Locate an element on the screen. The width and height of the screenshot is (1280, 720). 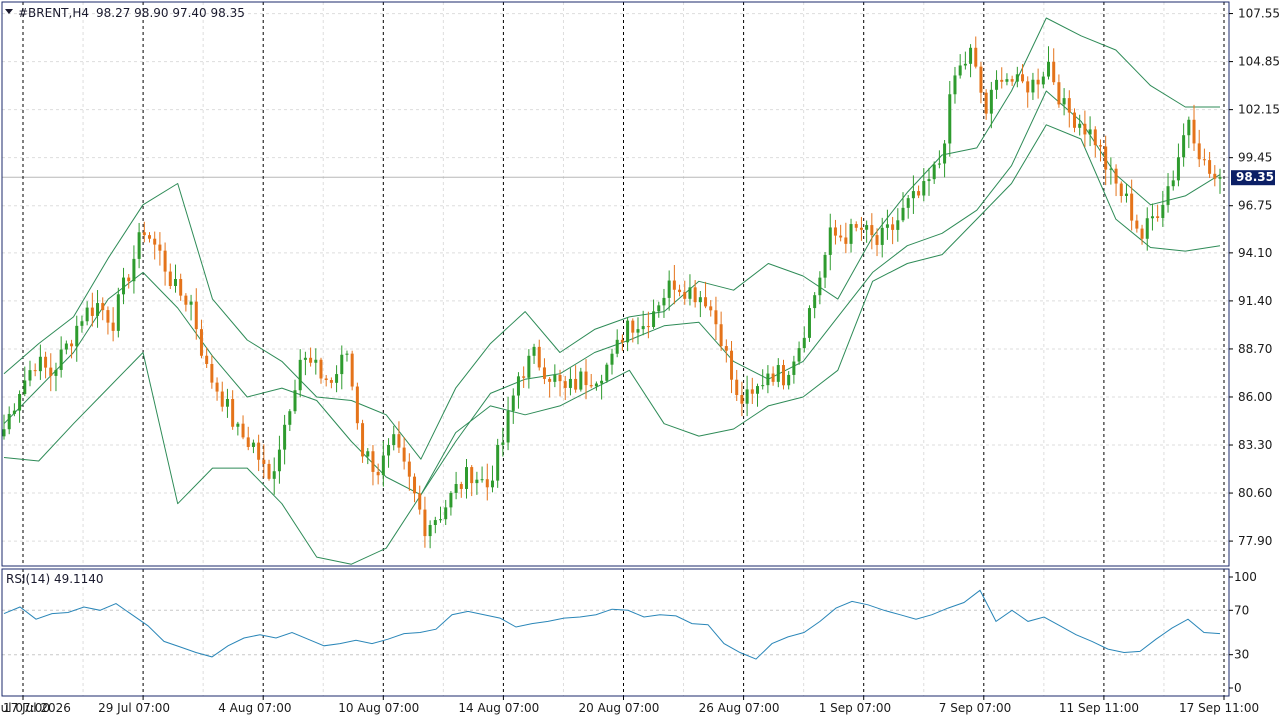
time-tick-label: 17 Jul 2026 is located at coordinates (37, 708).